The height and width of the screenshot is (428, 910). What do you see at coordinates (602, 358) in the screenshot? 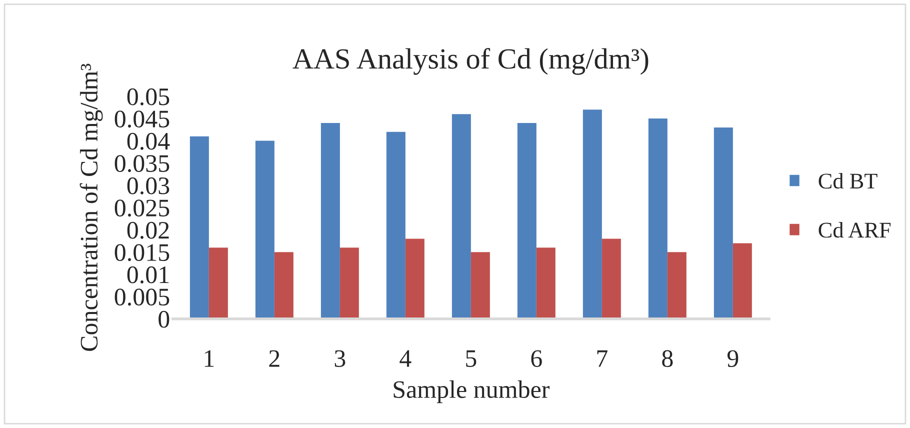
I see `x-tick-label: 7` at bounding box center [602, 358].